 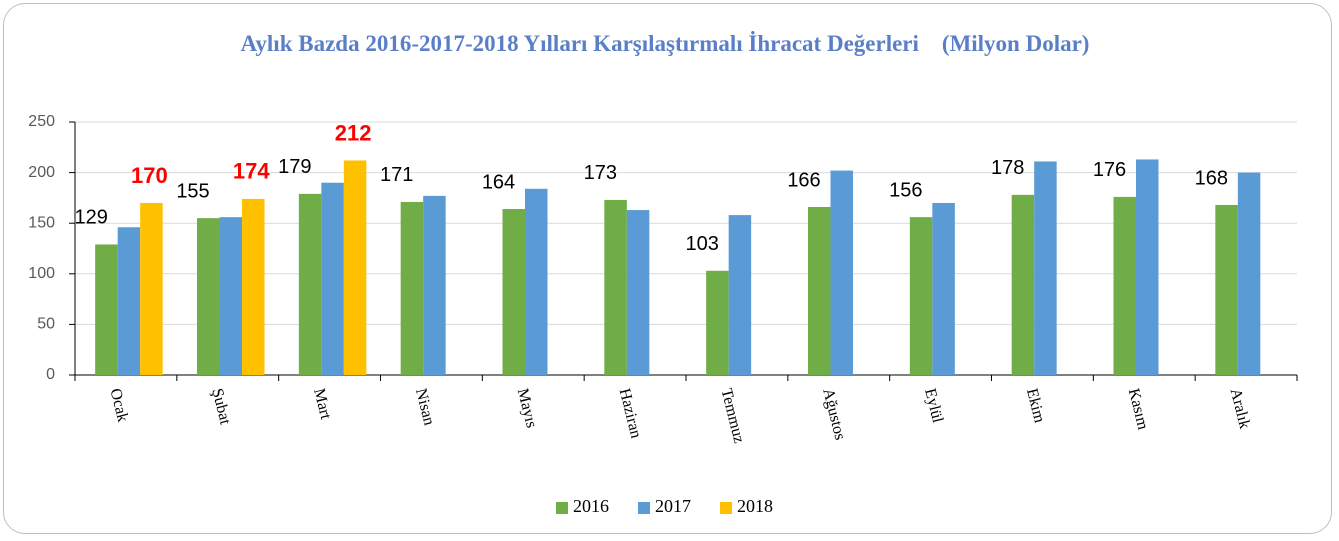 What do you see at coordinates (1007, 168) in the screenshot?
I see `data-label: 178` at bounding box center [1007, 168].